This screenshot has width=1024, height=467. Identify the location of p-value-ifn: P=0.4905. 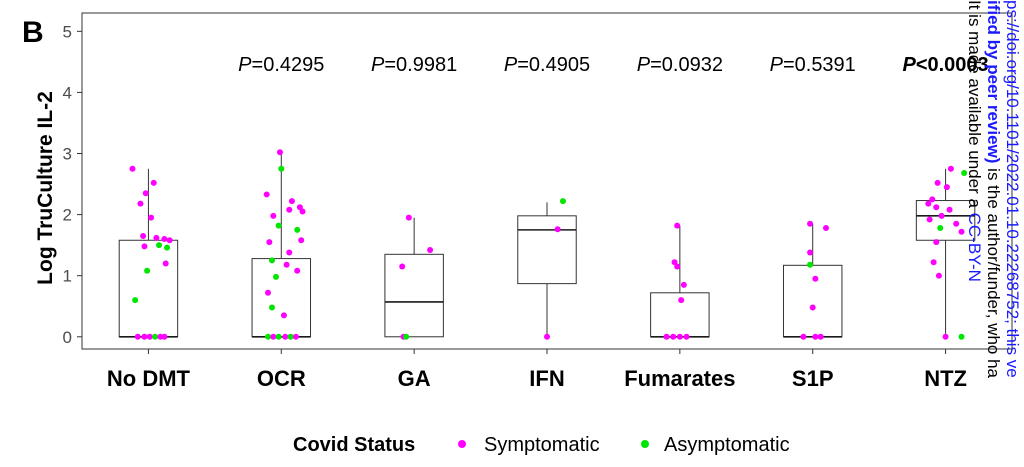
(547, 65).